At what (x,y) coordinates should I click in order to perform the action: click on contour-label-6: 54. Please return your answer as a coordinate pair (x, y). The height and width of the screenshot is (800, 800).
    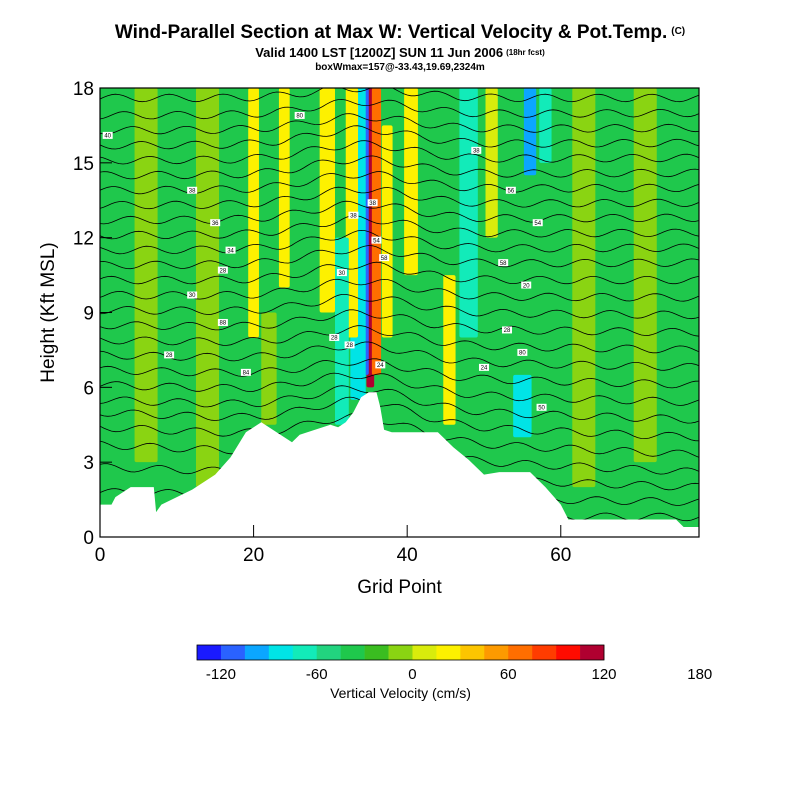
    Looking at the image, I should click on (537, 223).